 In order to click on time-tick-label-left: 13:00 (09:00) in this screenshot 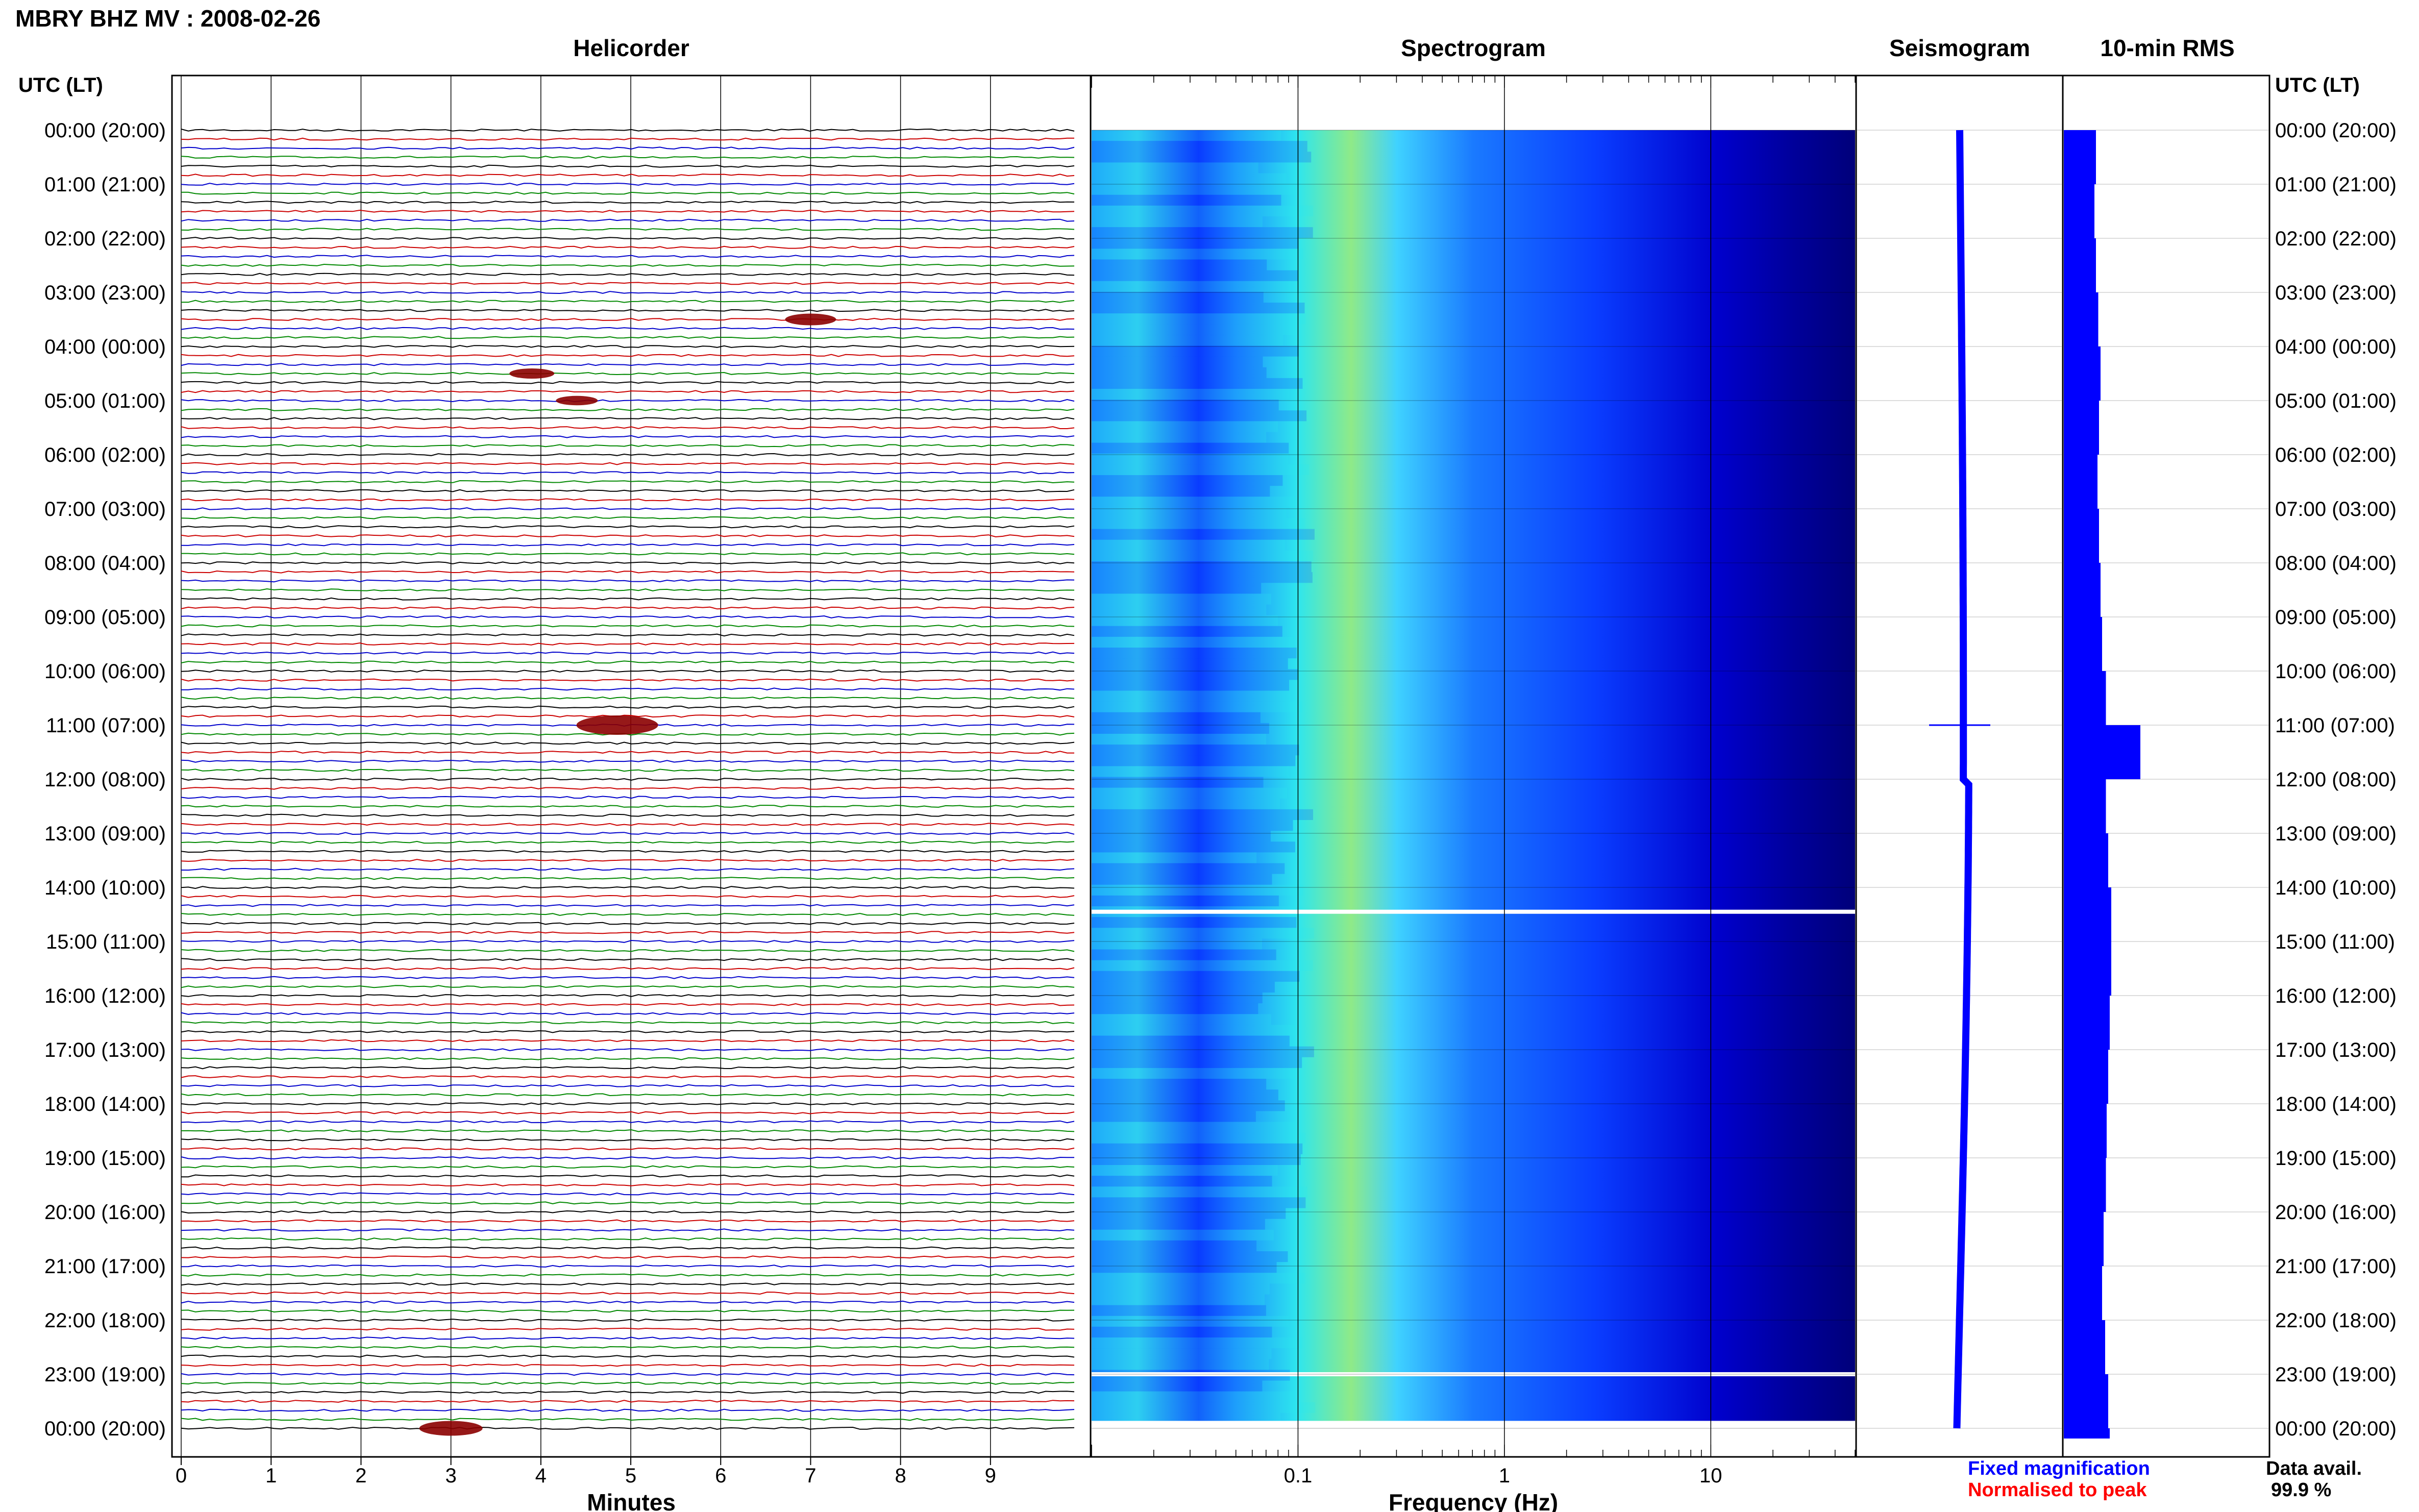, I will do `click(105, 834)`.